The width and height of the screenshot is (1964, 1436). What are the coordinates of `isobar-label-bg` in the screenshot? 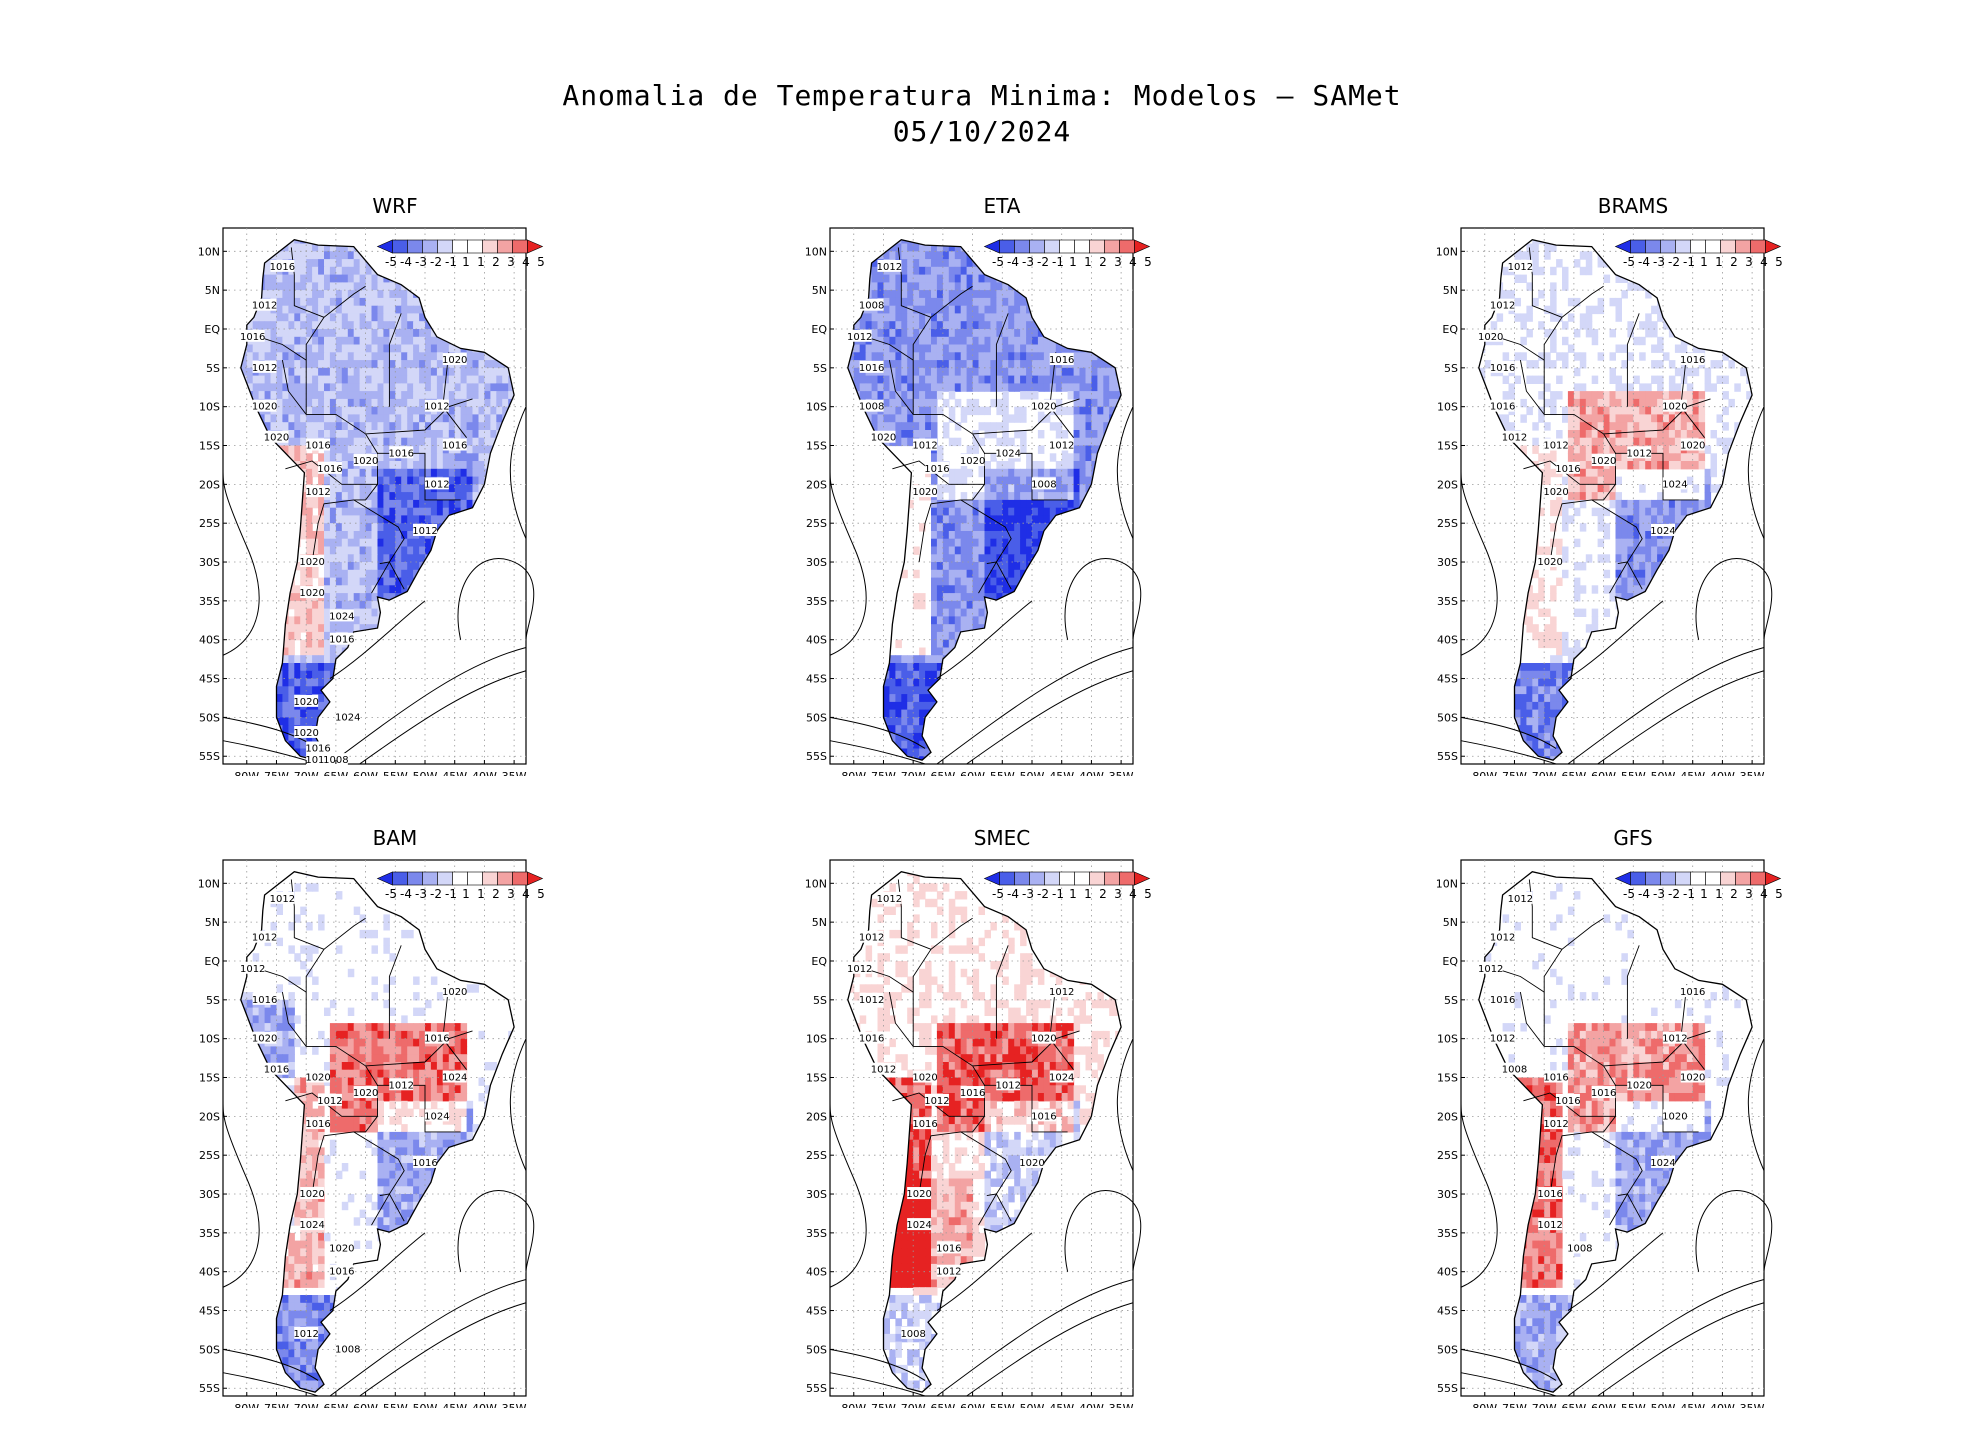 It's located at (318, 444).